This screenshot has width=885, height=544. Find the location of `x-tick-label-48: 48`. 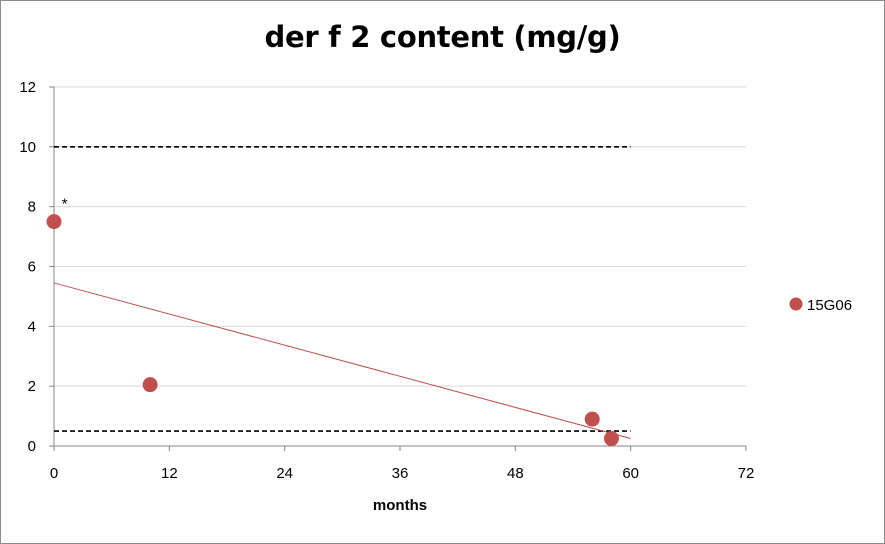

x-tick-label-48: 48 is located at coordinates (515, 473).